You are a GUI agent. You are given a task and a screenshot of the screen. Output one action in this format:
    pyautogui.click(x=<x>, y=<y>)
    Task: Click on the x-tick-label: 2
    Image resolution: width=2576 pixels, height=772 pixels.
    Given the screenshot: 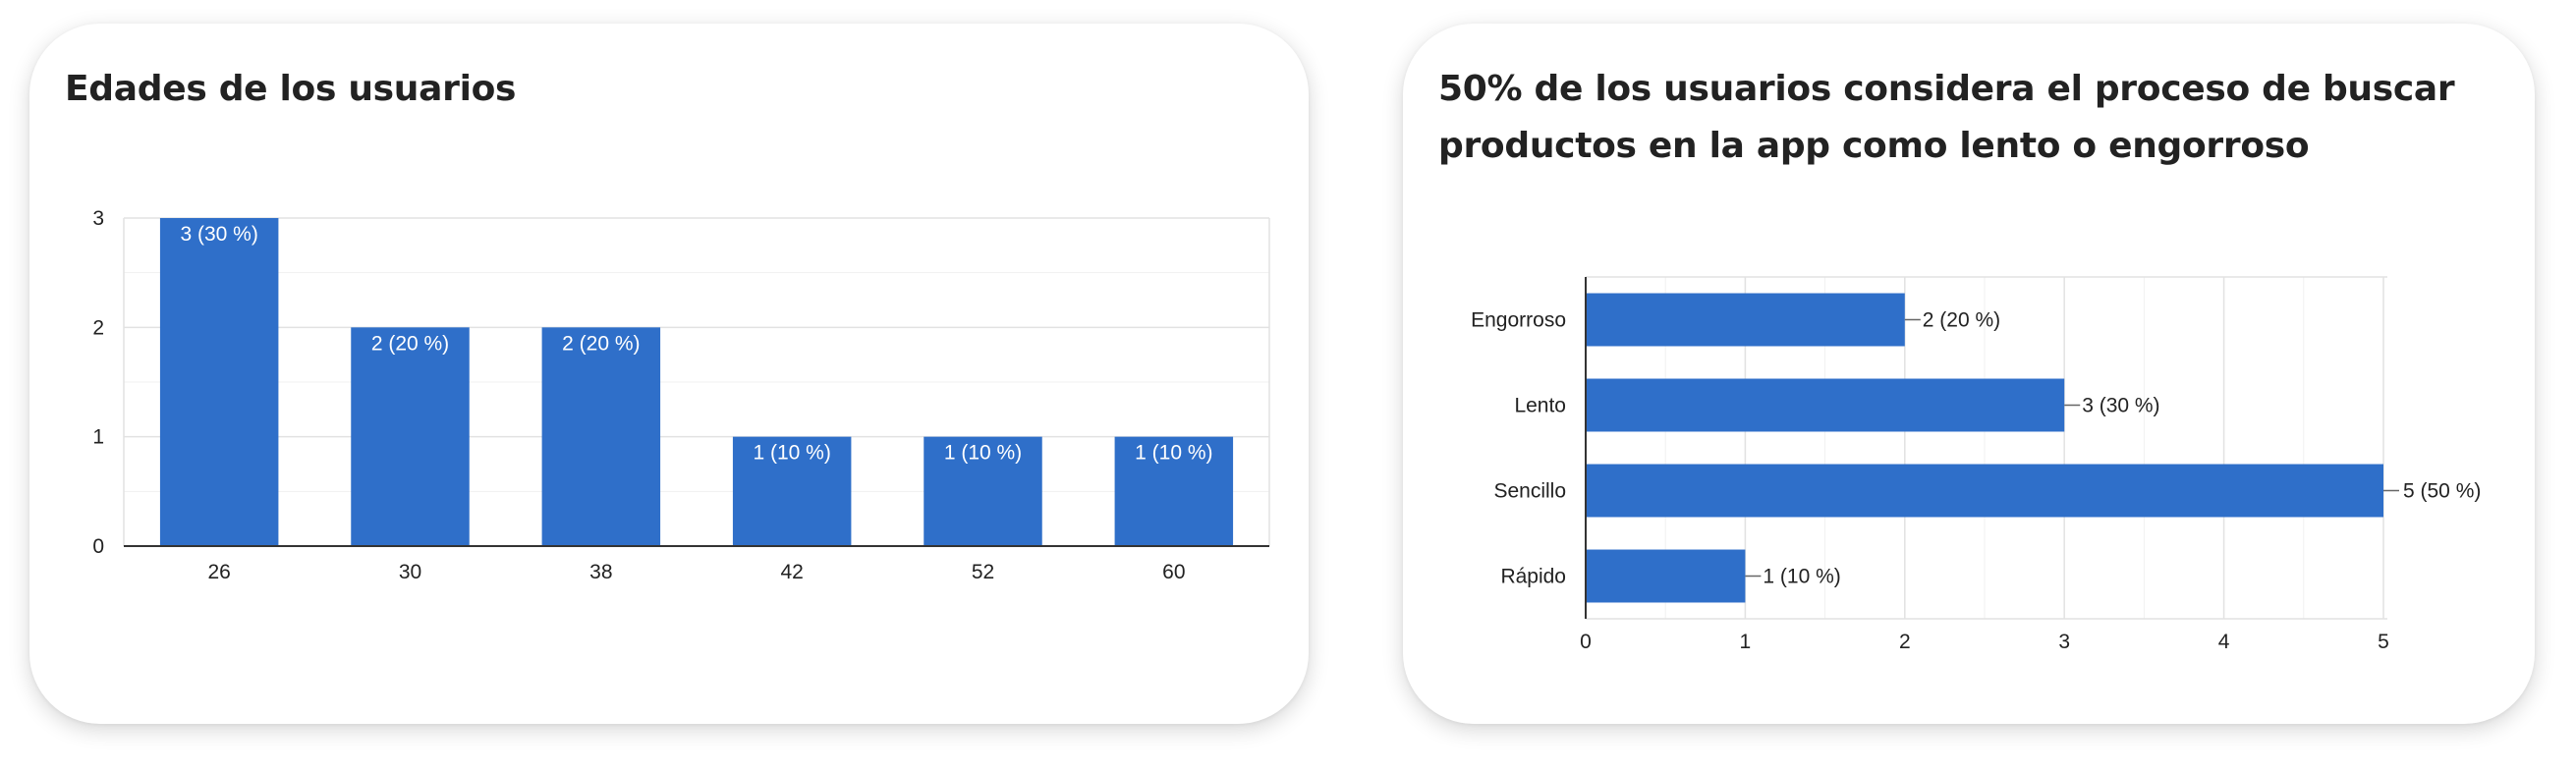 What is the action you would take?
    pyautogui.click(x=1905, y=642)
    